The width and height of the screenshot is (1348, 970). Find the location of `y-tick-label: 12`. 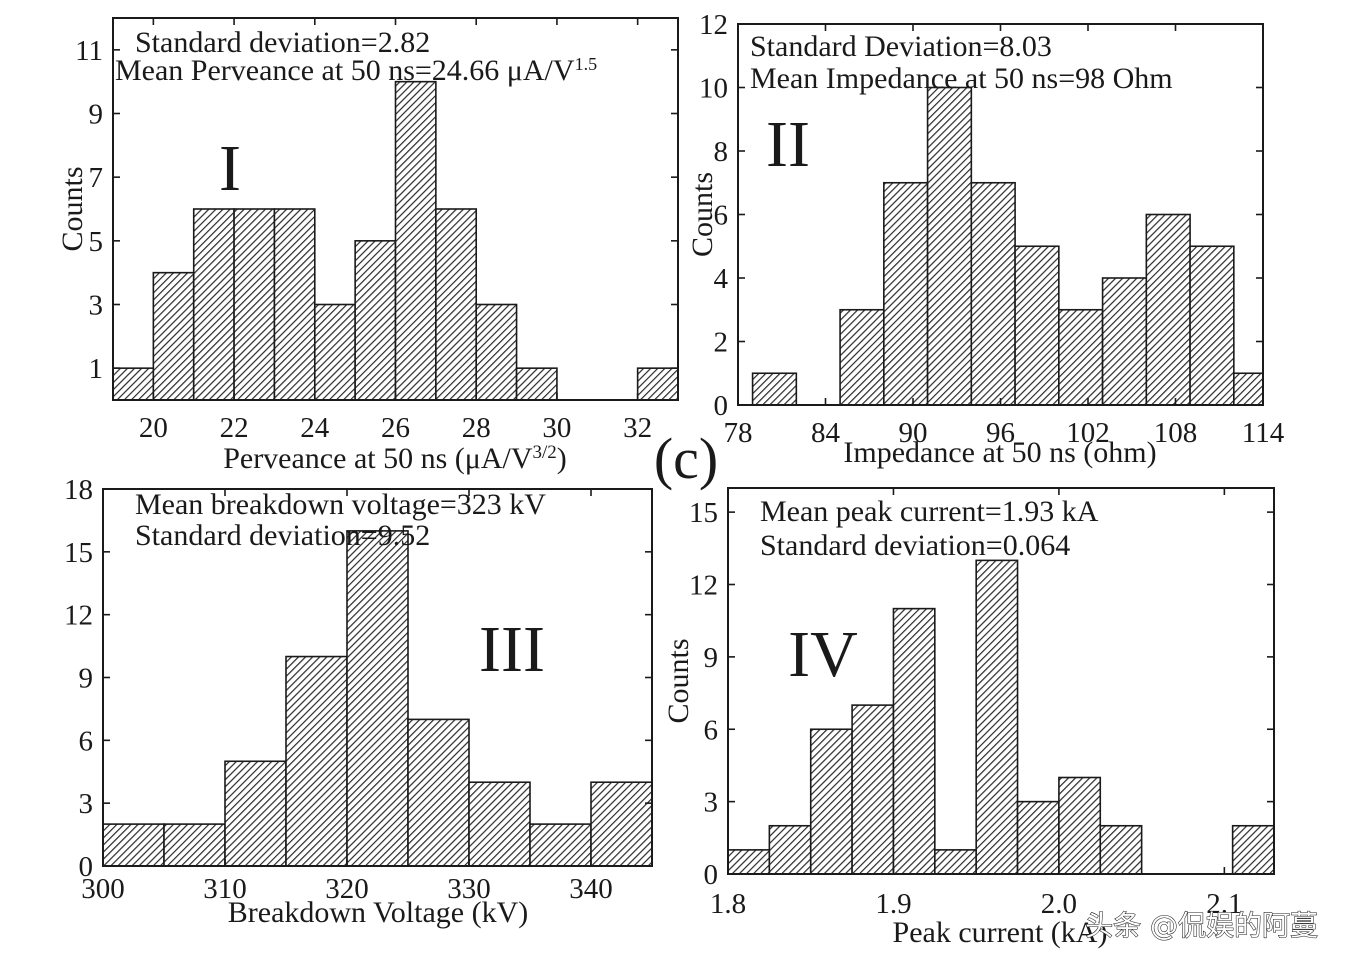

y-tick-label: 12 is located at coordinates (78, 616).